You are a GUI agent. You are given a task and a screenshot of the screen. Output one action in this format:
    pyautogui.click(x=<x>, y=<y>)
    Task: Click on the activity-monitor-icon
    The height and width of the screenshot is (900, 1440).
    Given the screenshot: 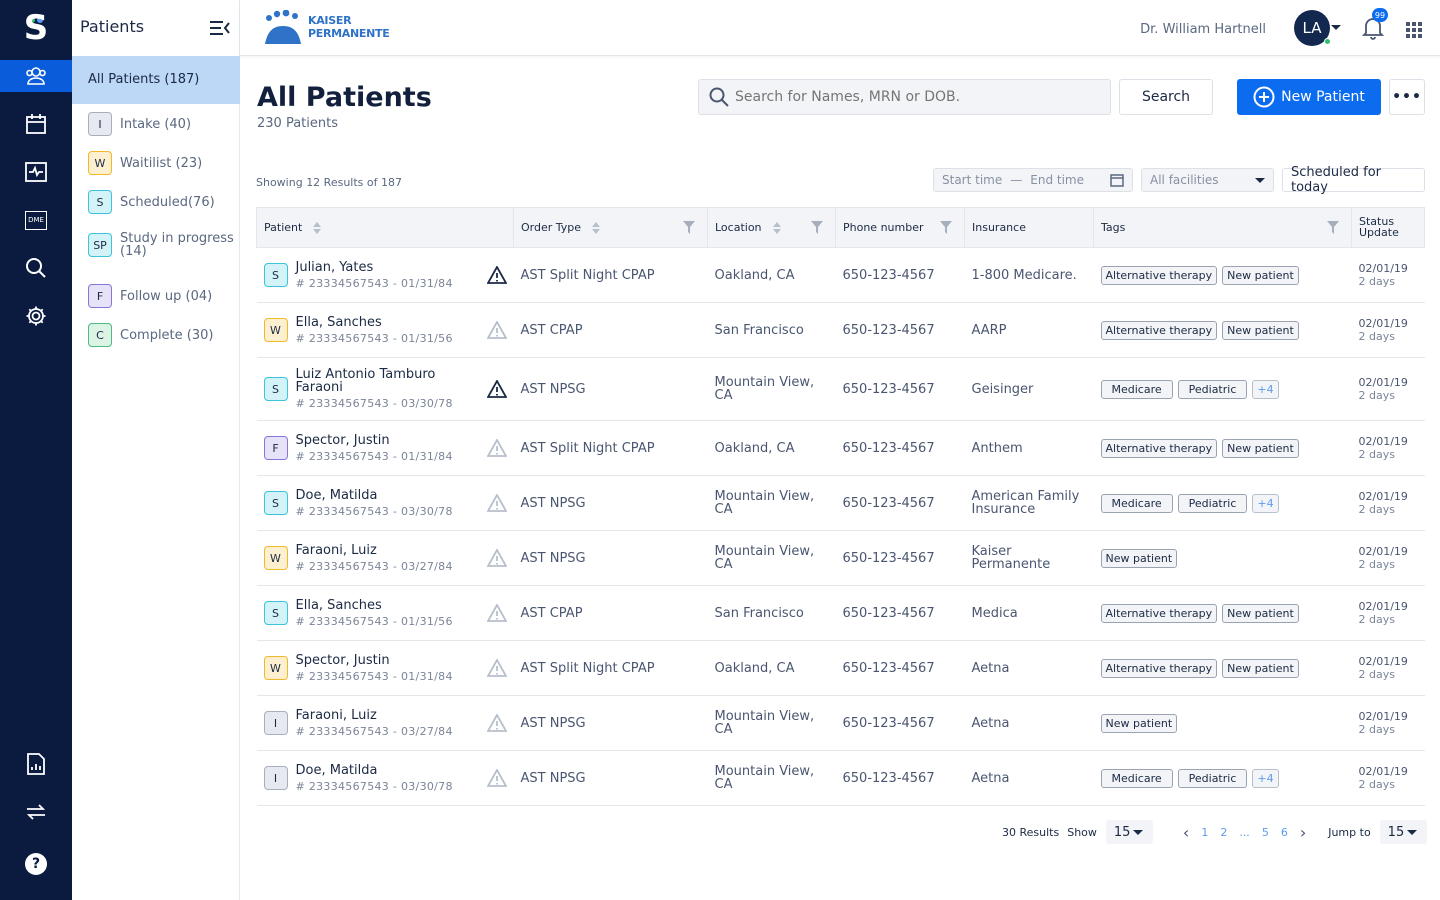 What is the action you would take?
    pyautogui.click(x=36, y=172)
    